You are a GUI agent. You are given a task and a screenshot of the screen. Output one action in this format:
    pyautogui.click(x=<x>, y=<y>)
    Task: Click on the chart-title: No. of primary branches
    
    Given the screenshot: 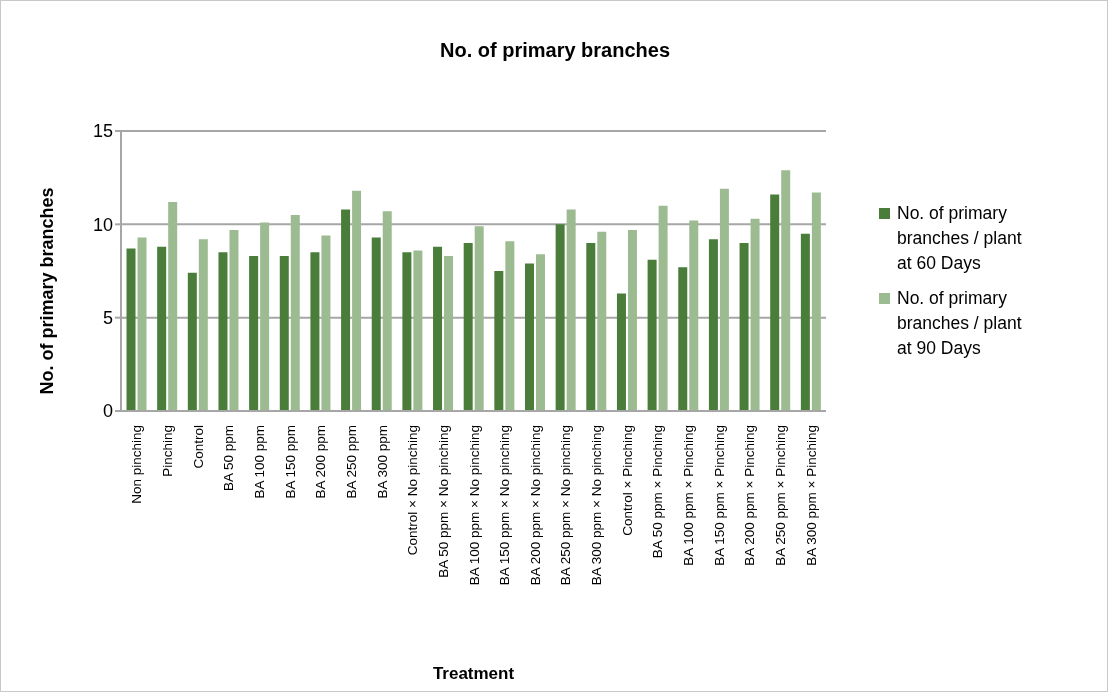 What is the action you would take?
    pyautogui.click(x=555, y=50)
    